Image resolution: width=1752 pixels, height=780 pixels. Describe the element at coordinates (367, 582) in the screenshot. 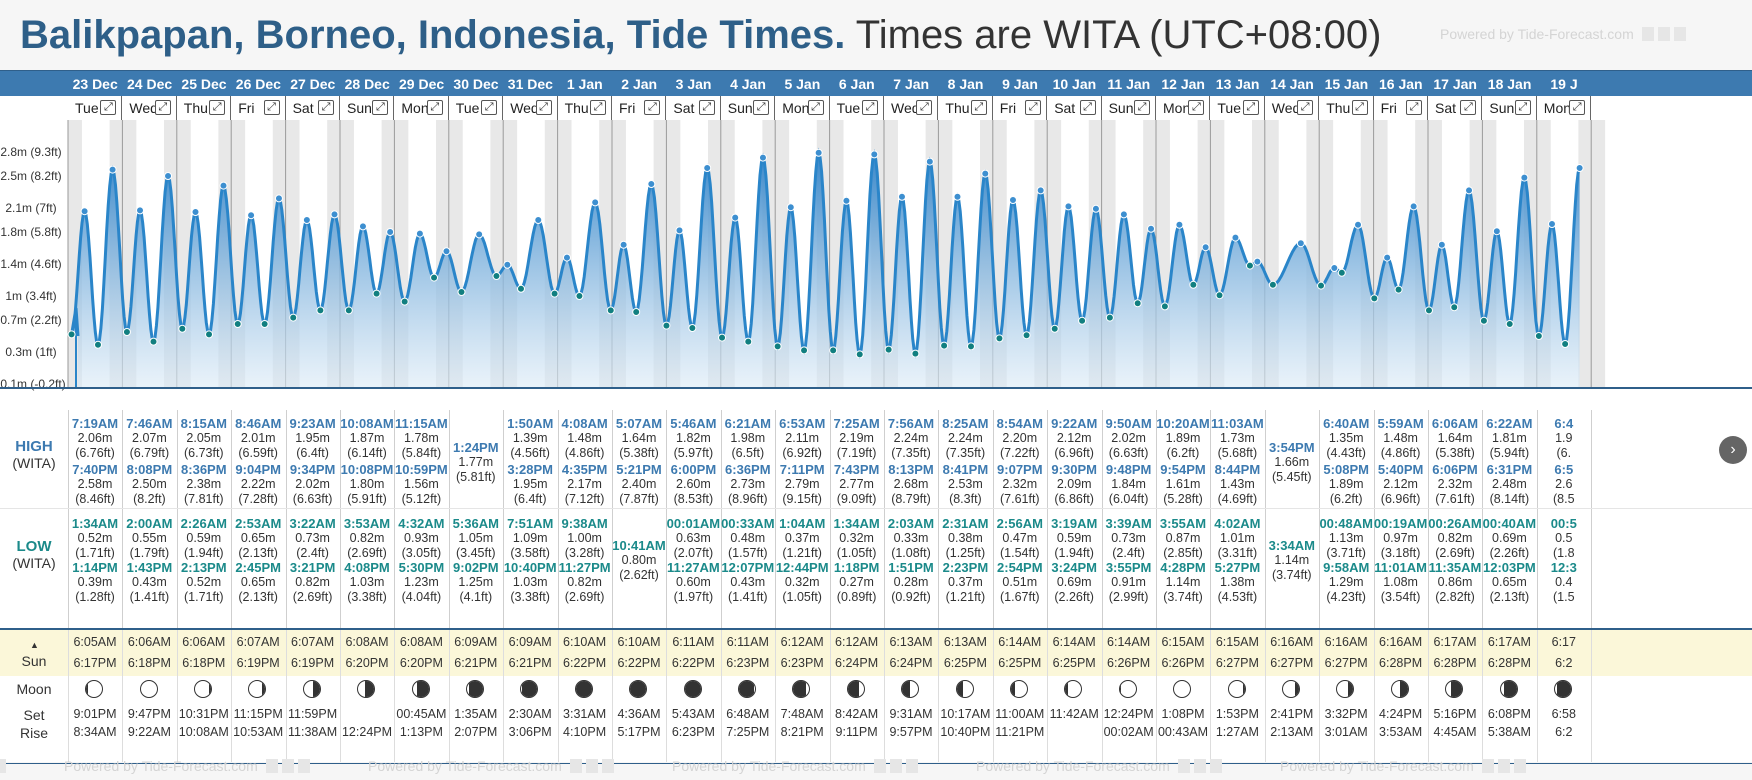

I see `tide-height-m: 1.03m` at that location.